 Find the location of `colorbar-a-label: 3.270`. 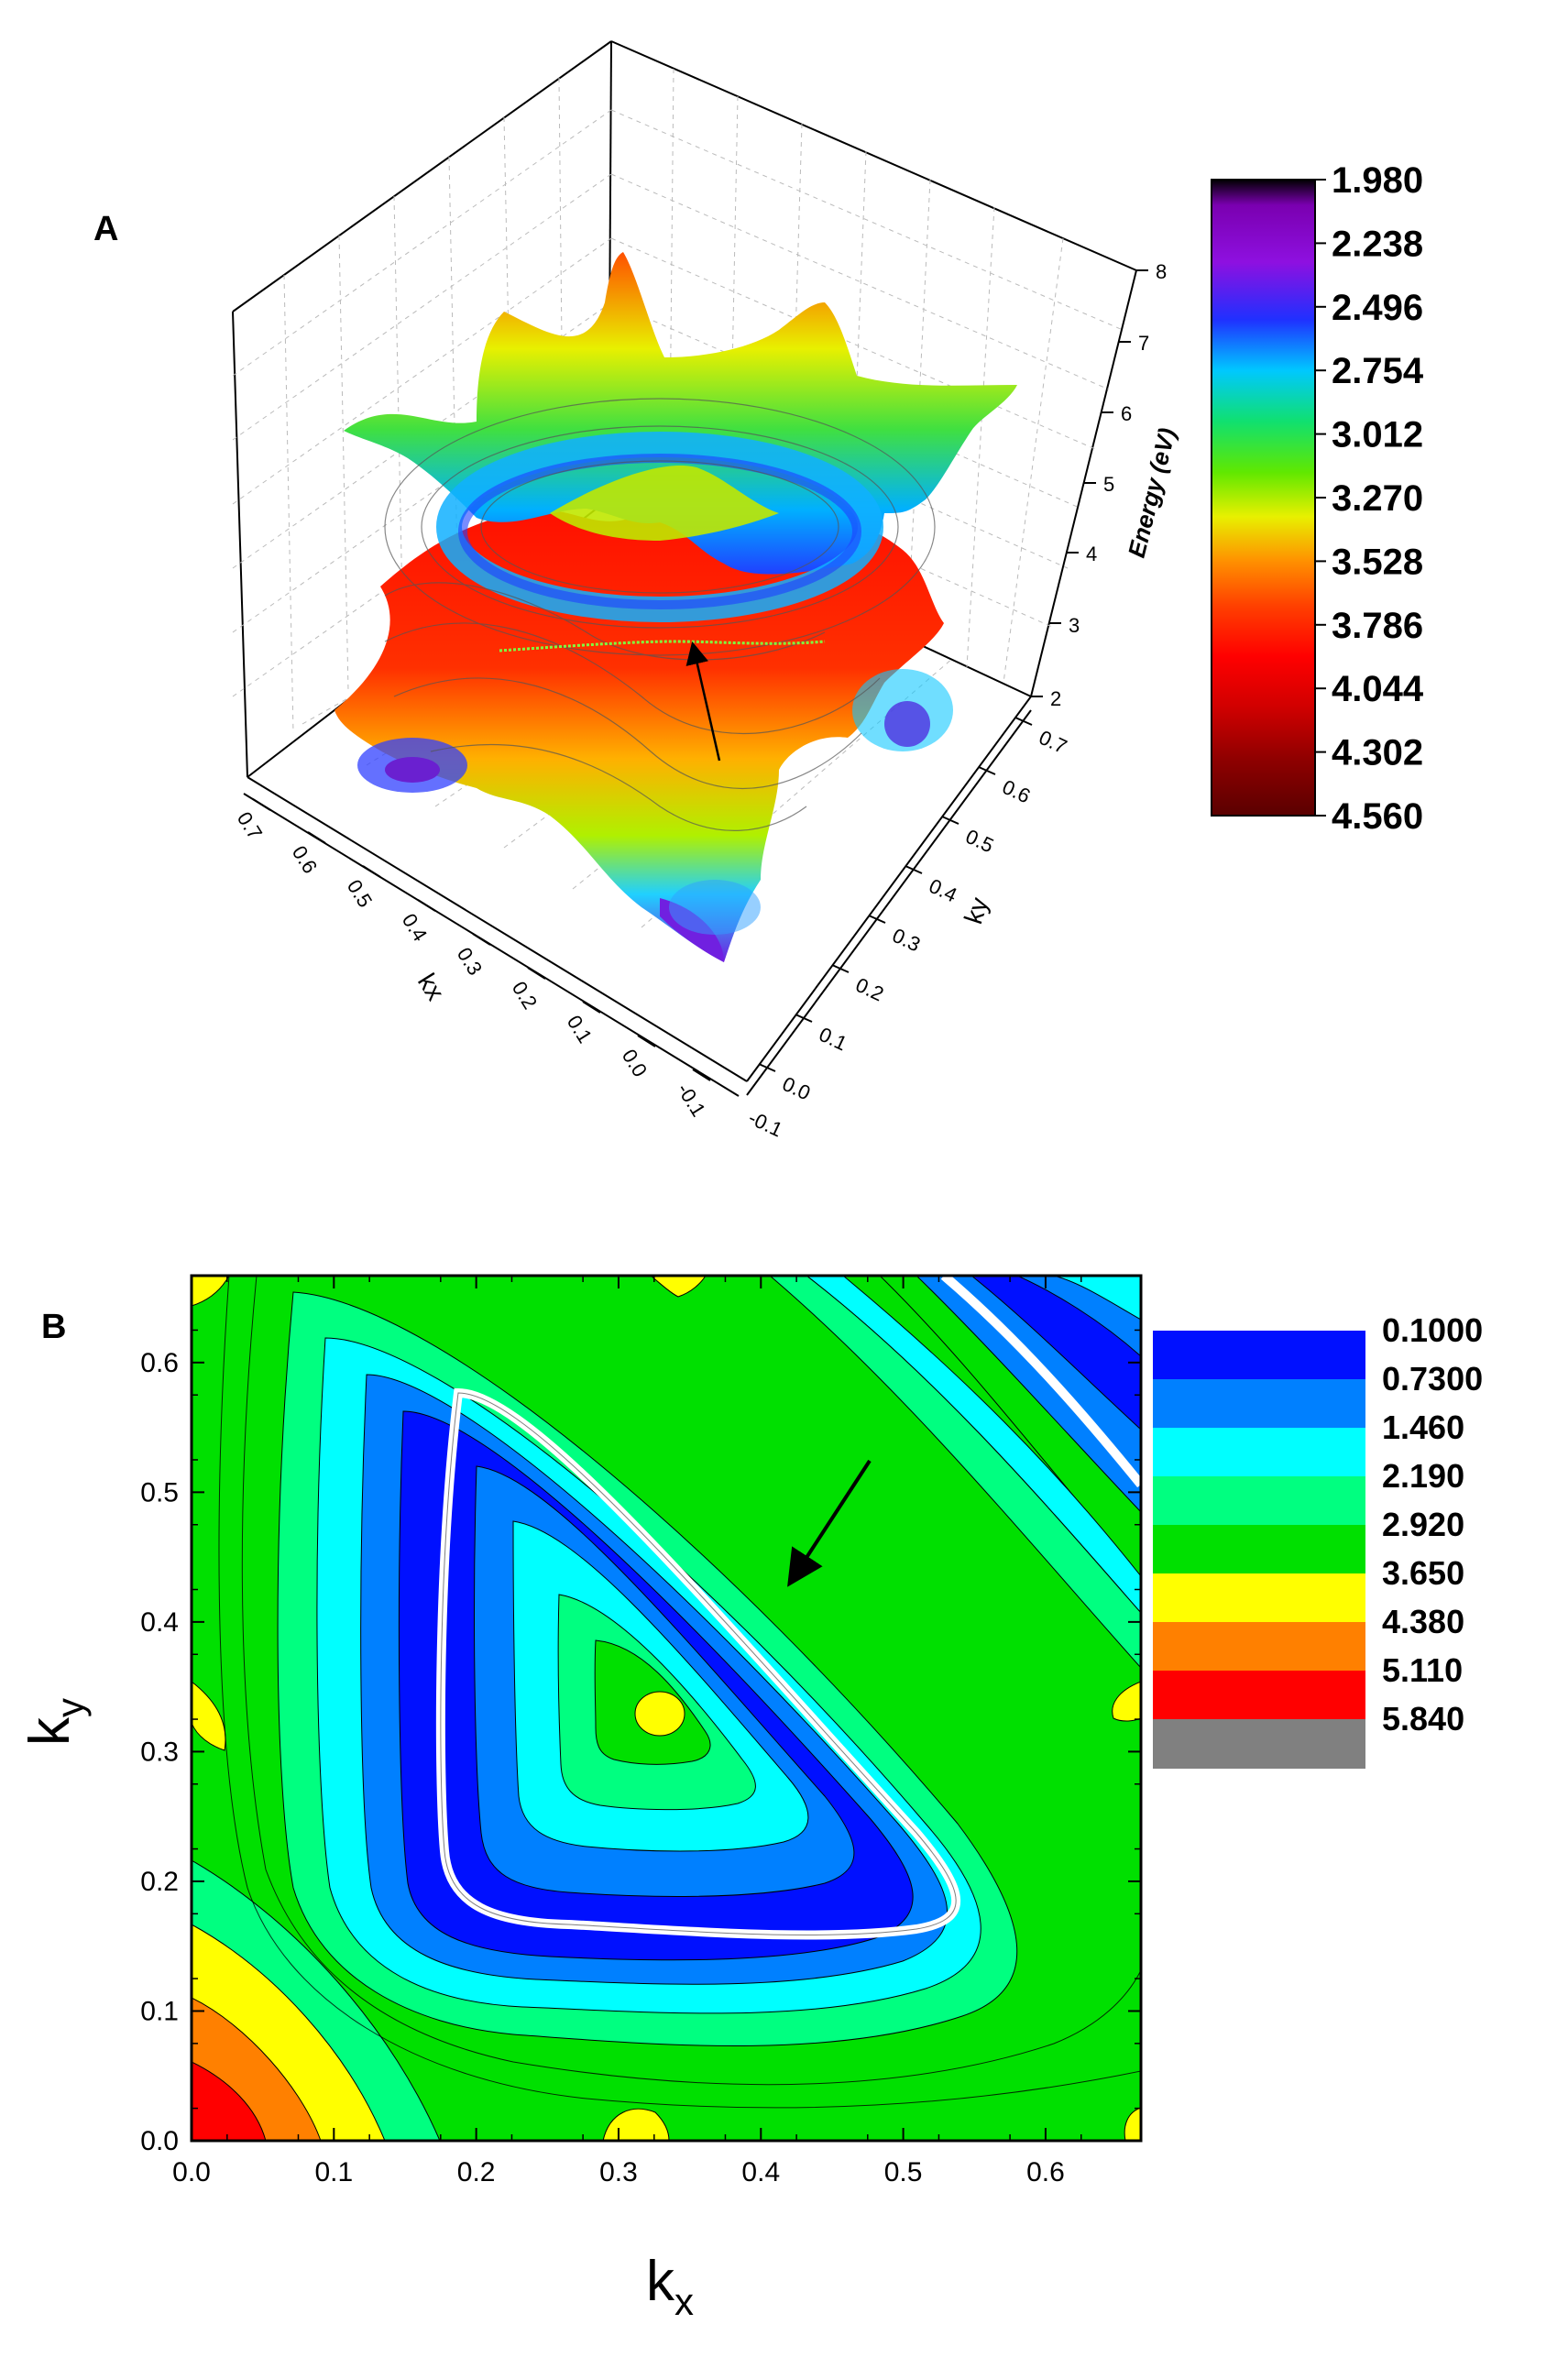

colorbar-a-label: 3.270 is located at coordinates (1377, 498).